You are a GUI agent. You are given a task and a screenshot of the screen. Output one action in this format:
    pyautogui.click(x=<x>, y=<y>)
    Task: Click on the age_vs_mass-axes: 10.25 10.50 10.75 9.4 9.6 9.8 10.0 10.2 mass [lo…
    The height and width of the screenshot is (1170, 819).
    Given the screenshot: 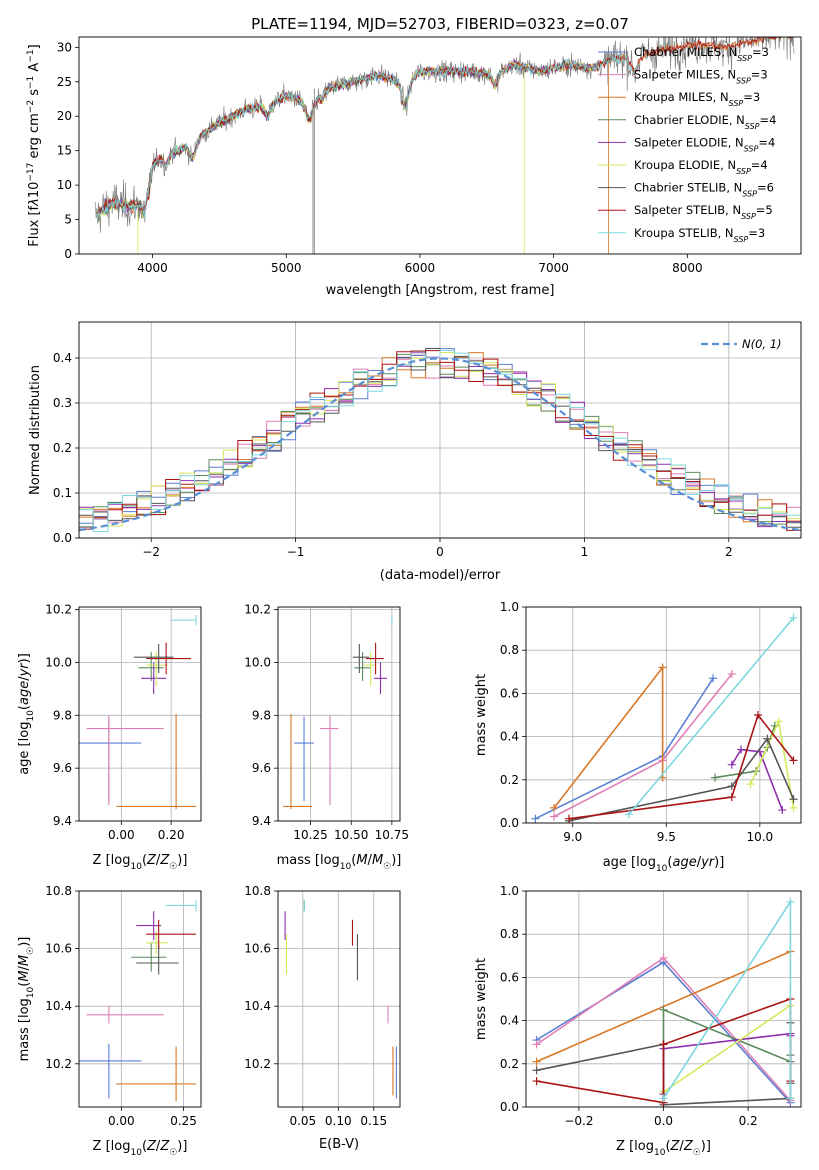 What is the action you would take?
    pyautogui.click(x=326, y=737)
    